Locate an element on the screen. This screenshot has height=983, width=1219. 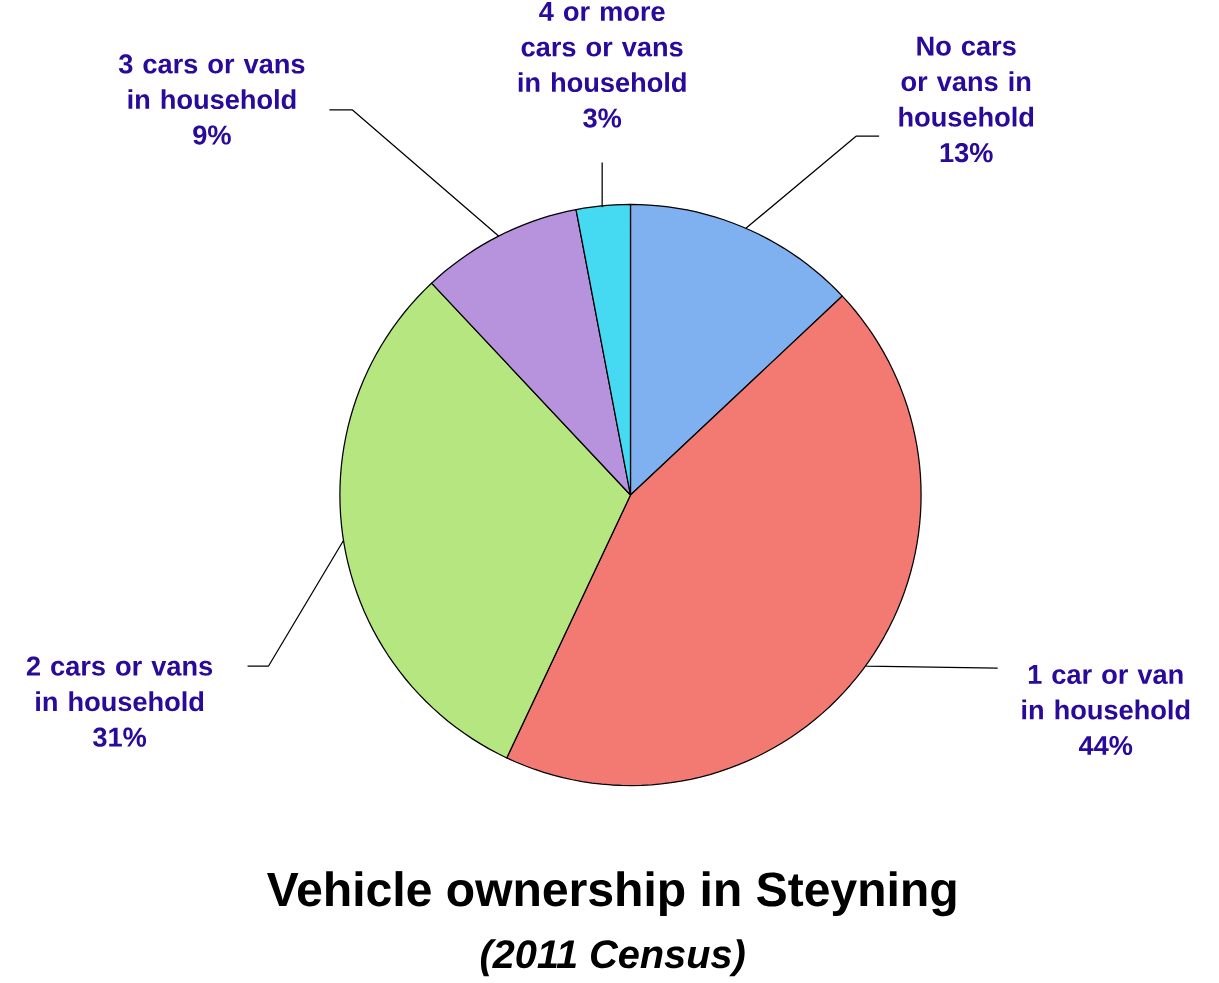
slice-label: 2 cars or vans in household is located at coordinates (119, 684).